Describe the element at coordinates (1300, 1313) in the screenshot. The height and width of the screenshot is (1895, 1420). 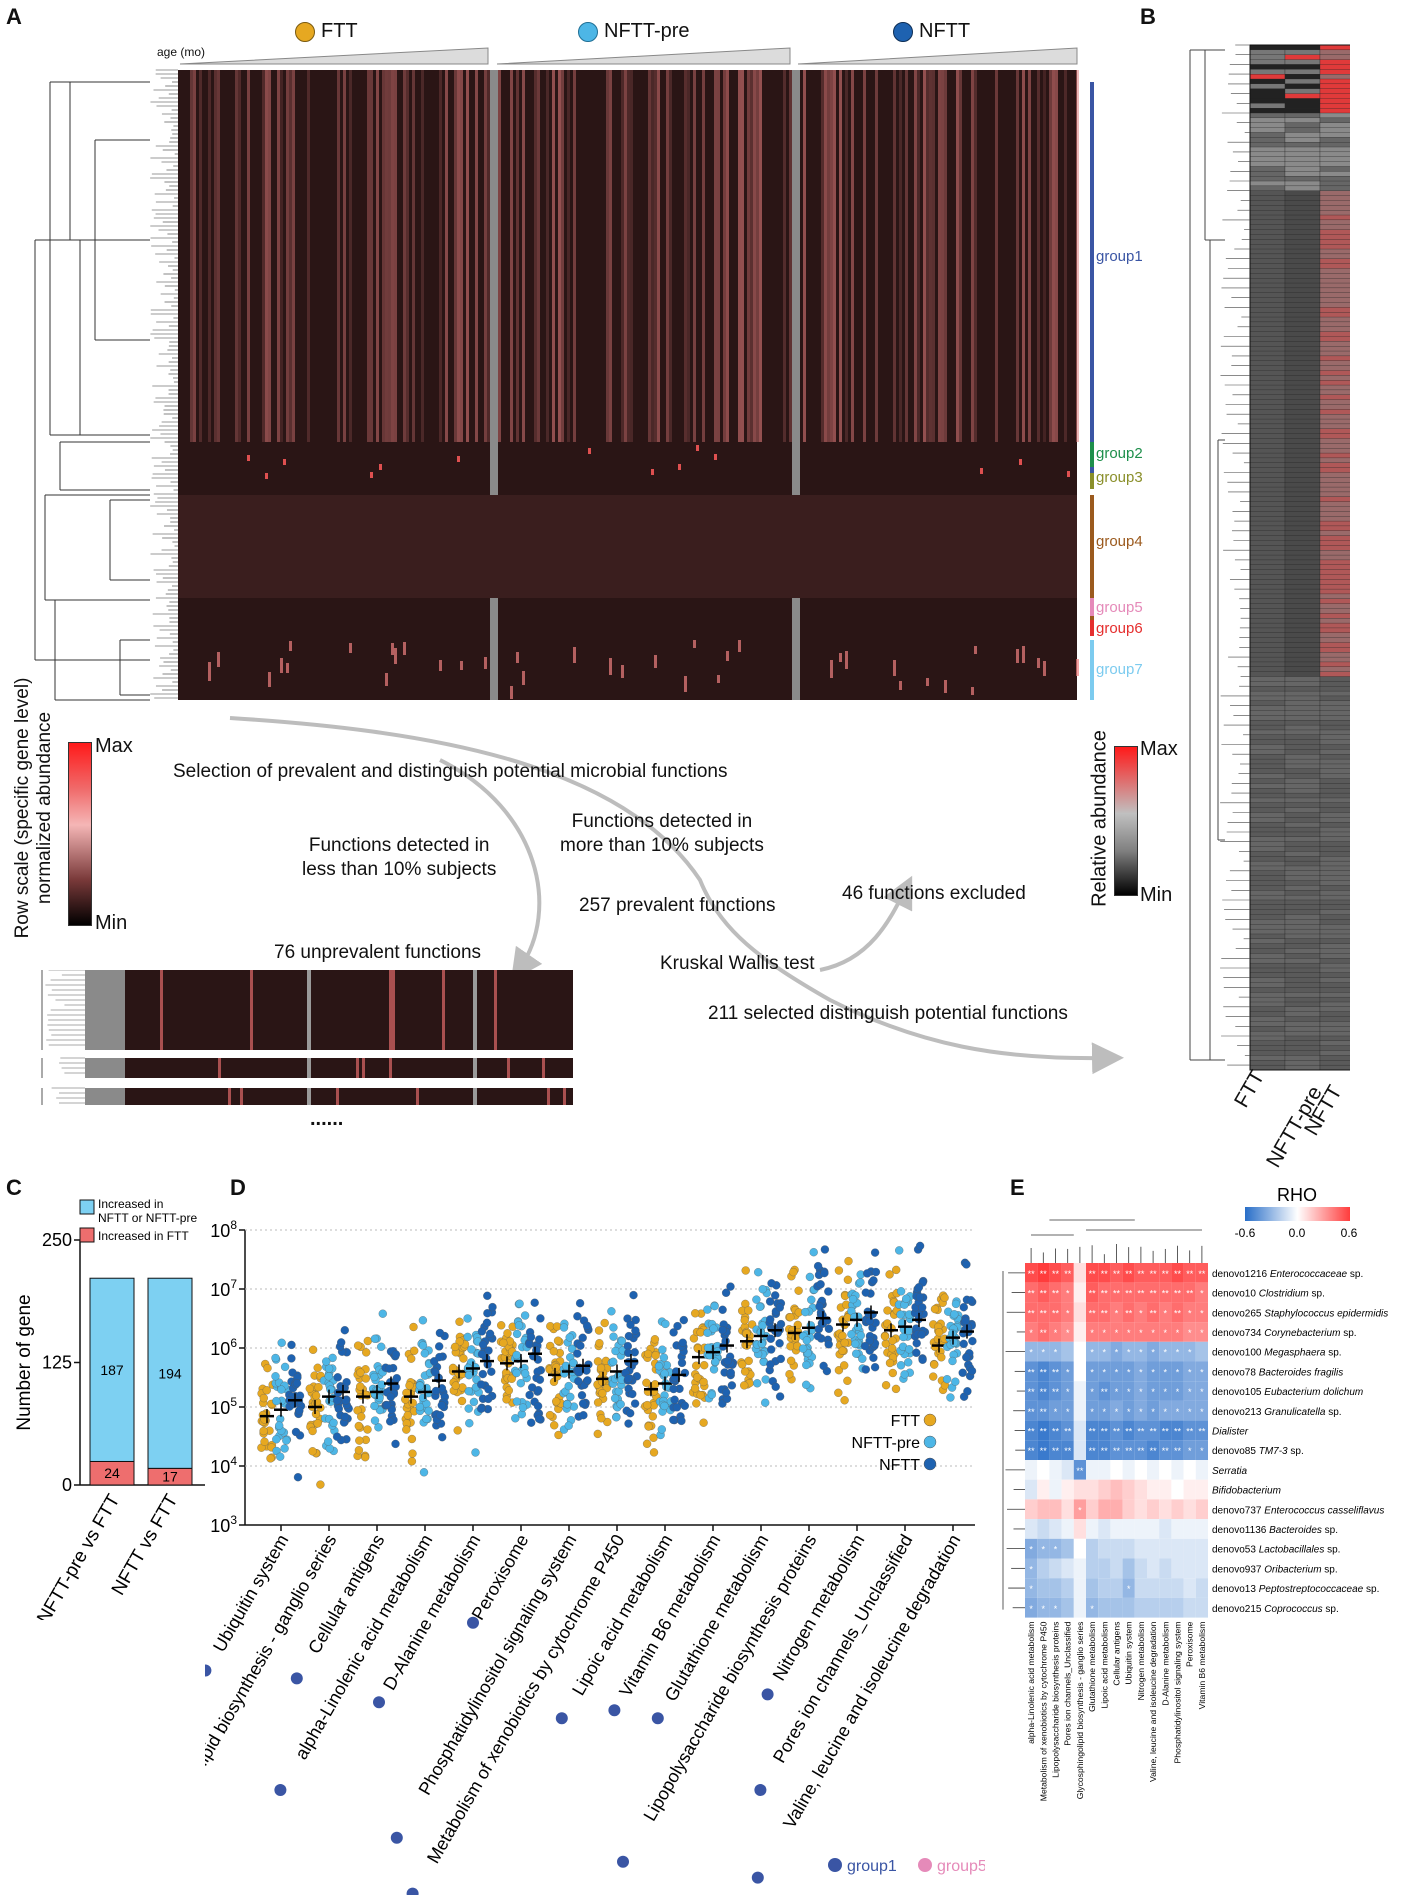
I see `e-row-label: denovo265 Staphylococcus epidermidis` at that location.